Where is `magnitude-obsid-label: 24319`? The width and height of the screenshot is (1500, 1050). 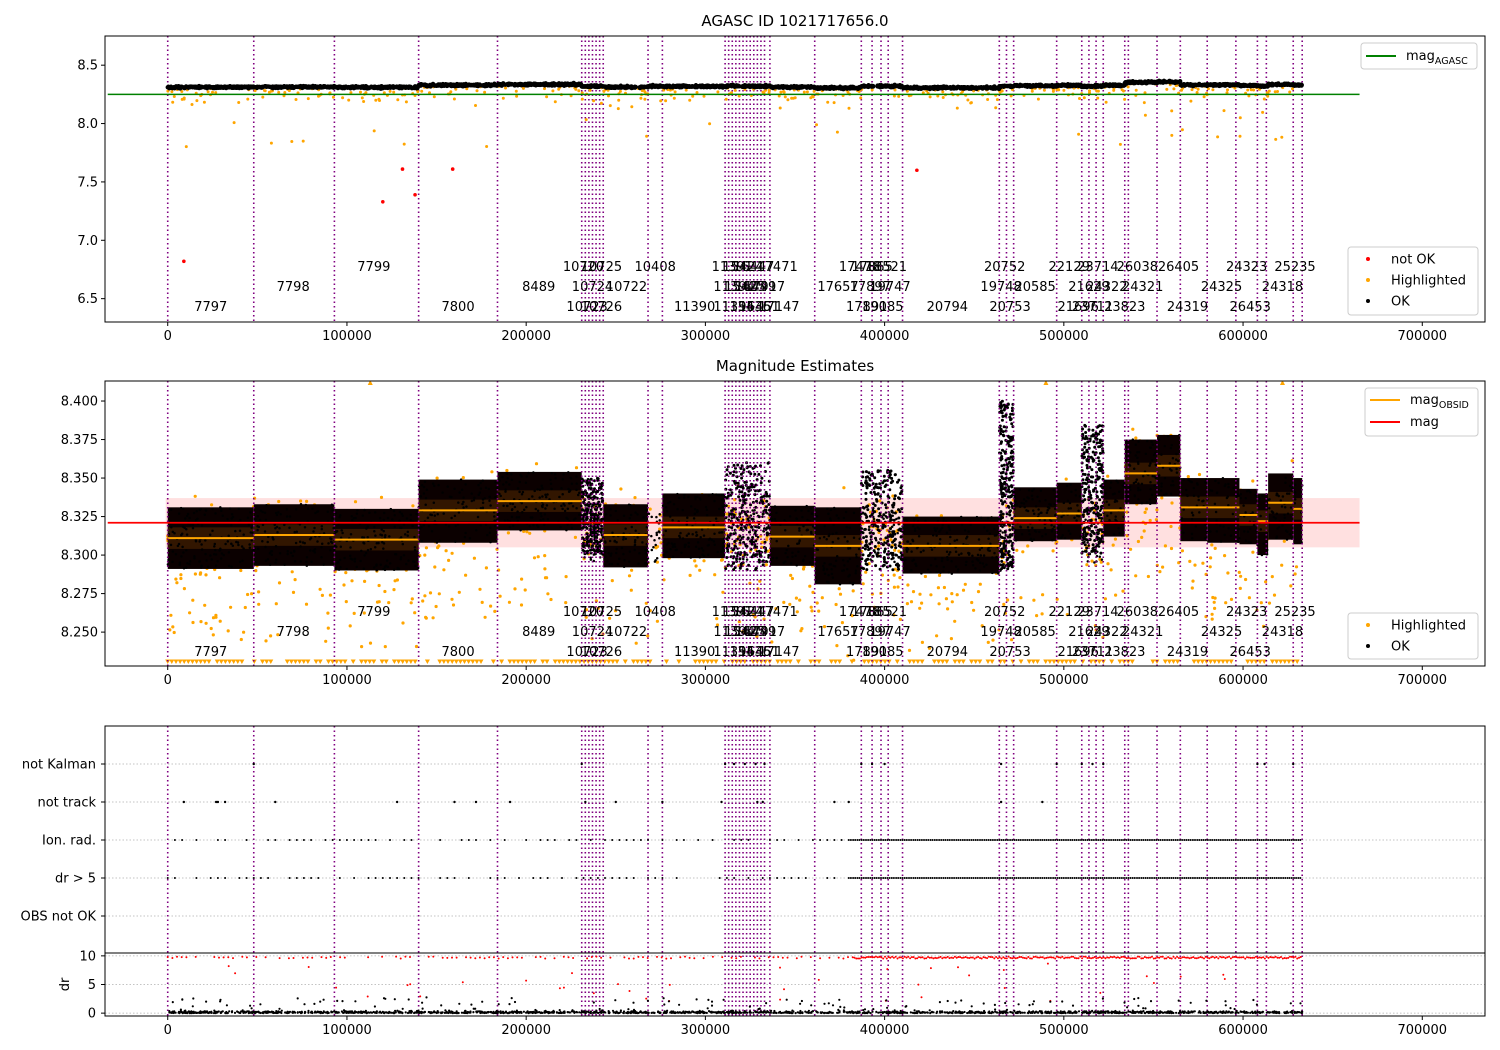 magnitude-obsid-label: 24319 is located at coordinates (1187, 652).